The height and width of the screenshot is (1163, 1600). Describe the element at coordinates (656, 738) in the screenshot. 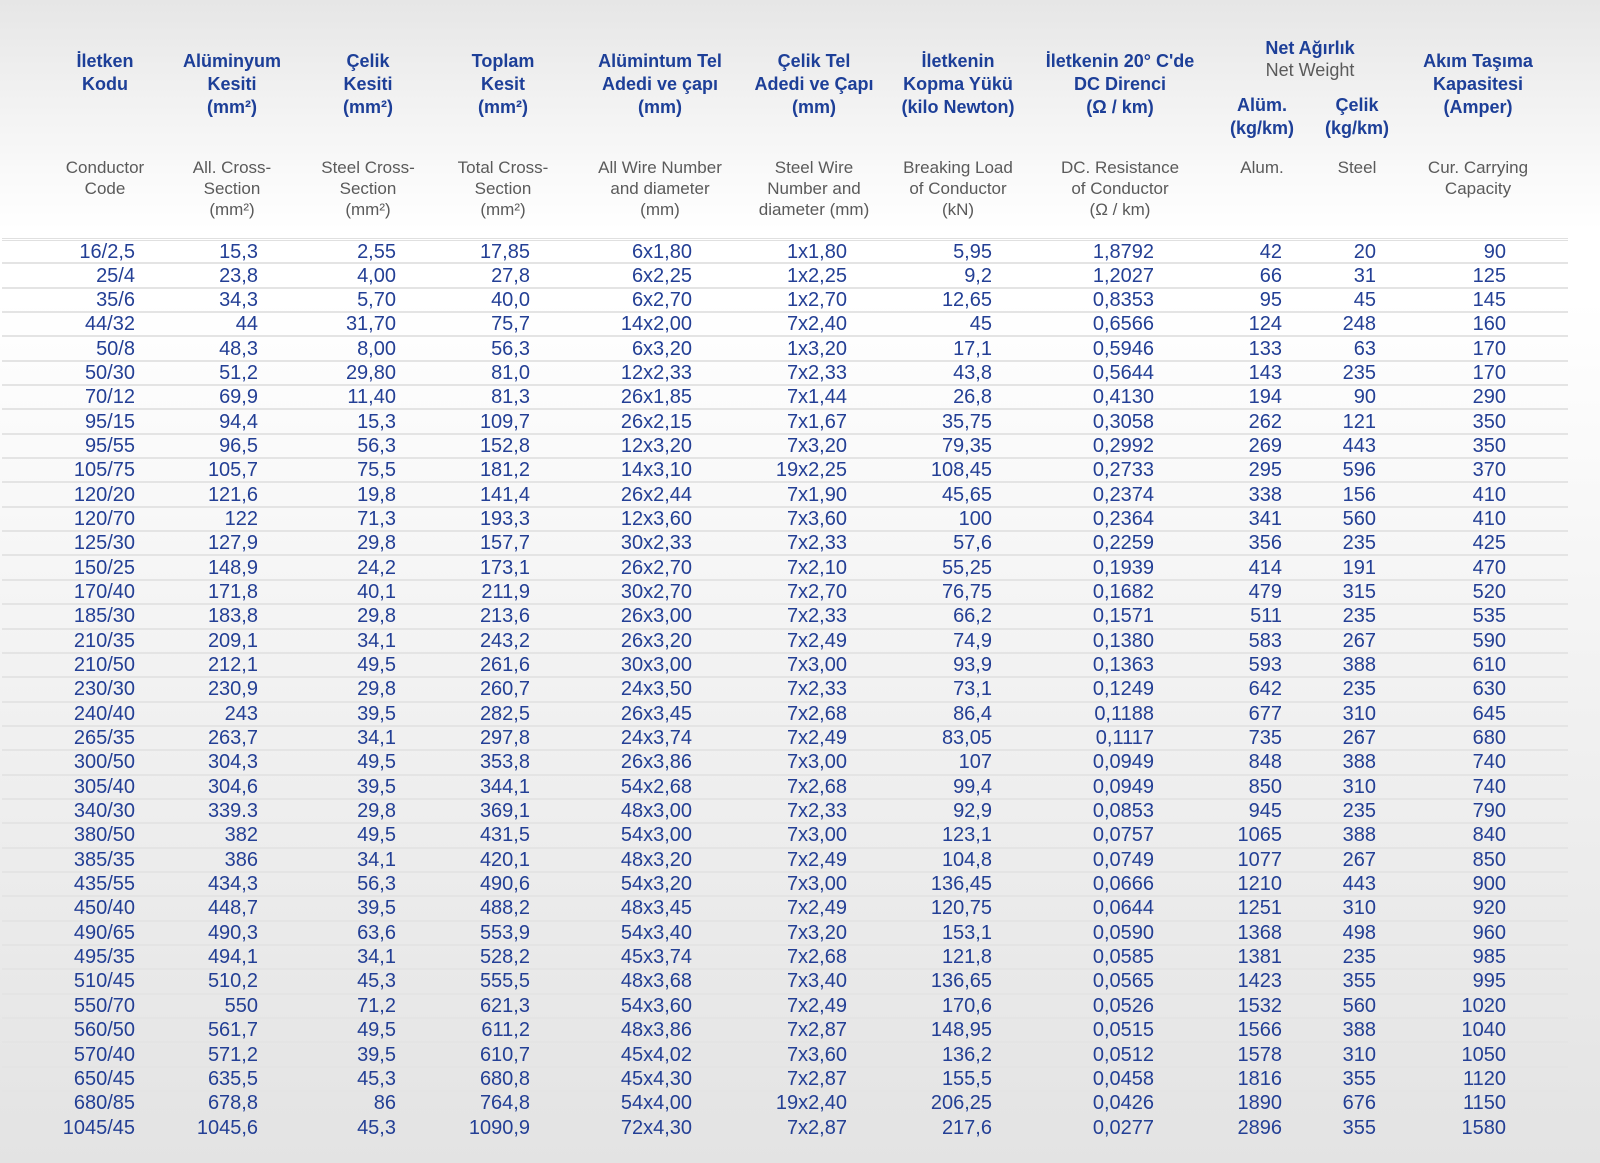

I see `cell-aluminium-wire: 24x3,74` at that location.